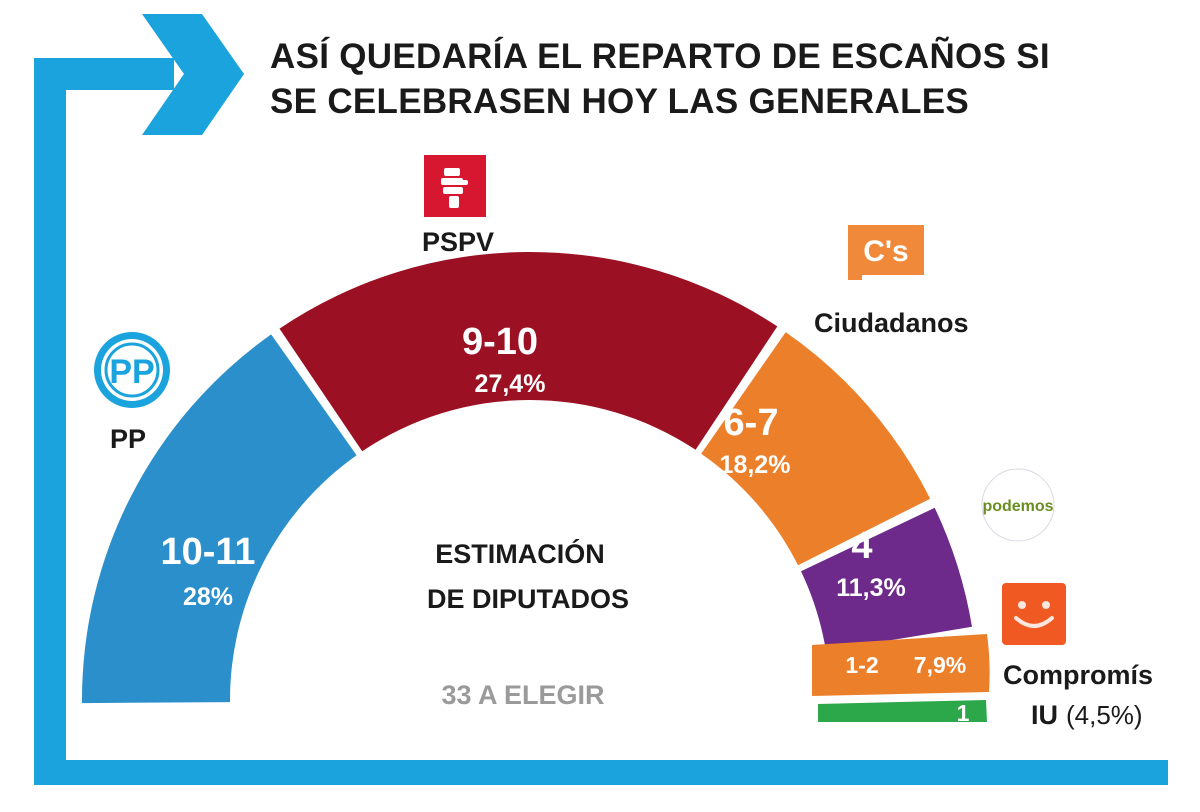 The width and height of the screenshot is (1200, 812). What do you see at coordinates (601, 772) in the screenshot?
I see `frame-bottom-bar` at bounding box center [601, 772].